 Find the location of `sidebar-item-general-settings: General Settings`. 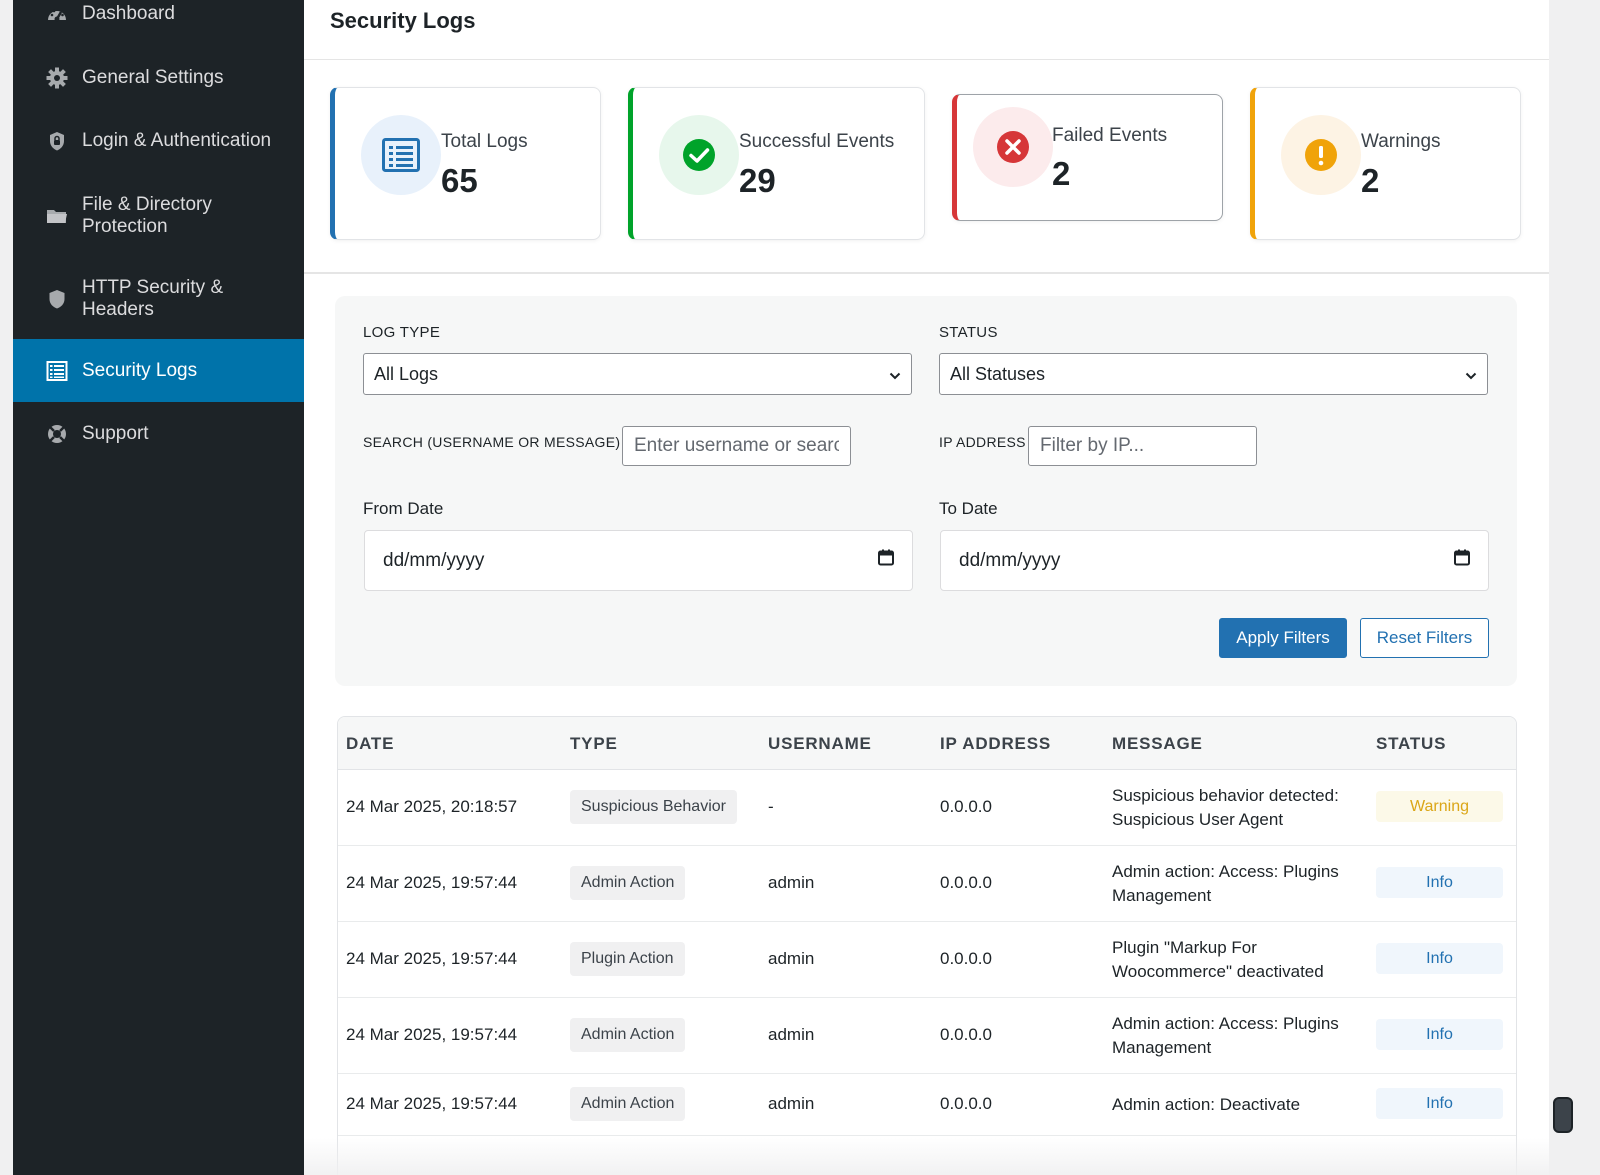

sidebar-item-general-settings: General Settings is located at coordinates (158, 78).